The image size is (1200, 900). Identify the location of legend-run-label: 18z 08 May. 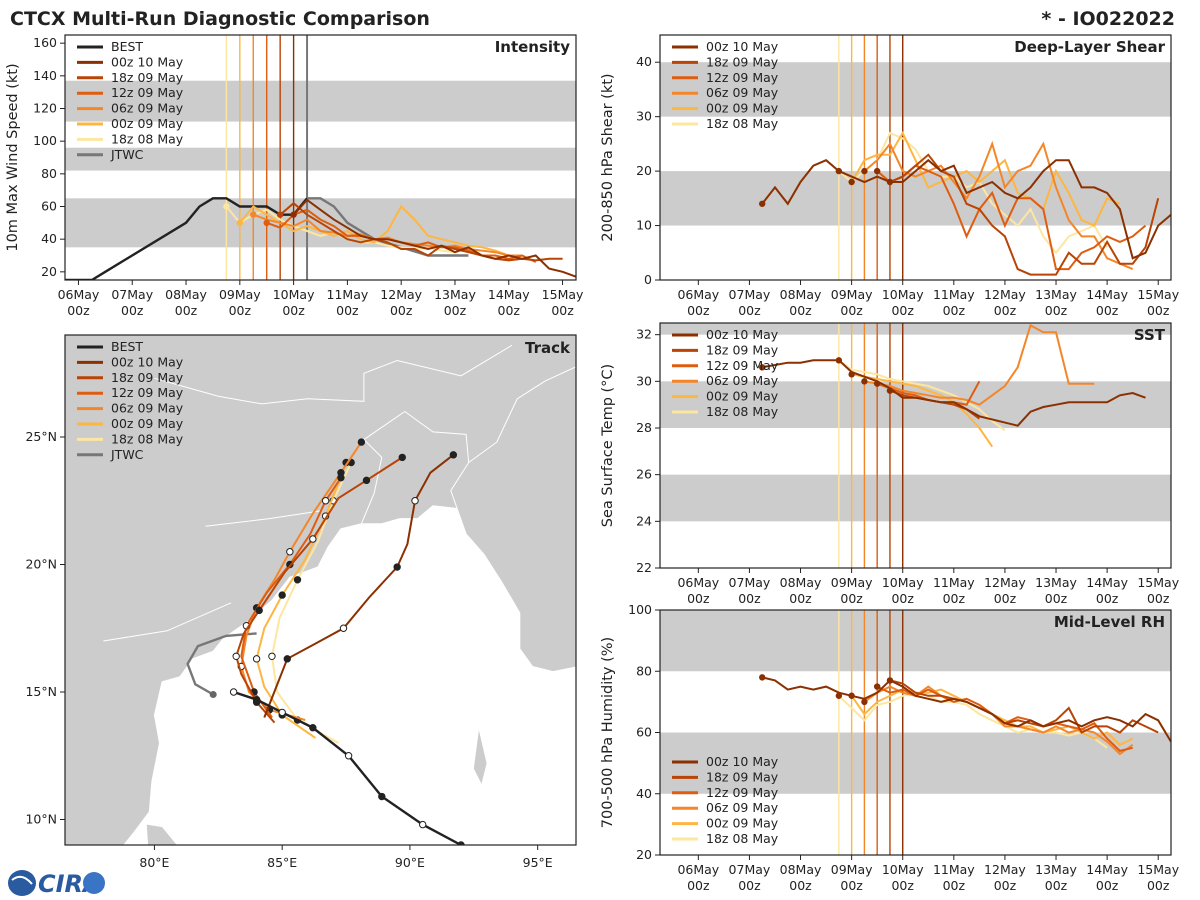
(147, 438).